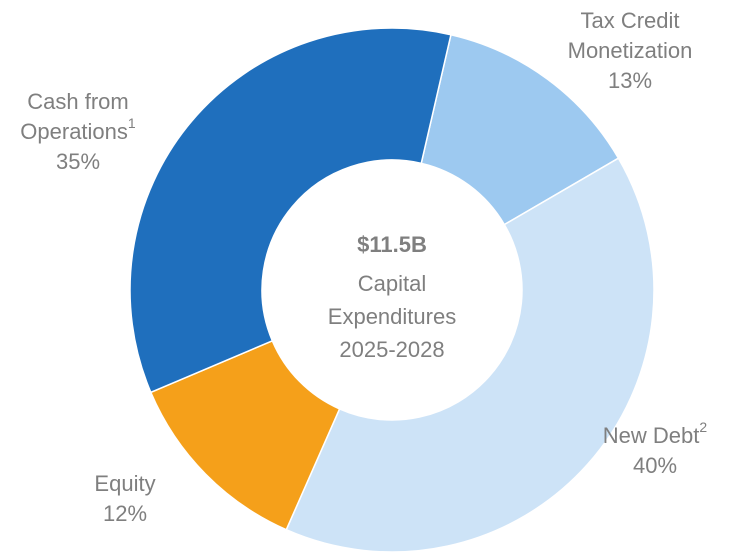 This screenshot has height=552, width=754. What do you see at coordinates (703, 427) in the screenshot?
I see `footnote-mark: 2` at bounding box center [703, 427].